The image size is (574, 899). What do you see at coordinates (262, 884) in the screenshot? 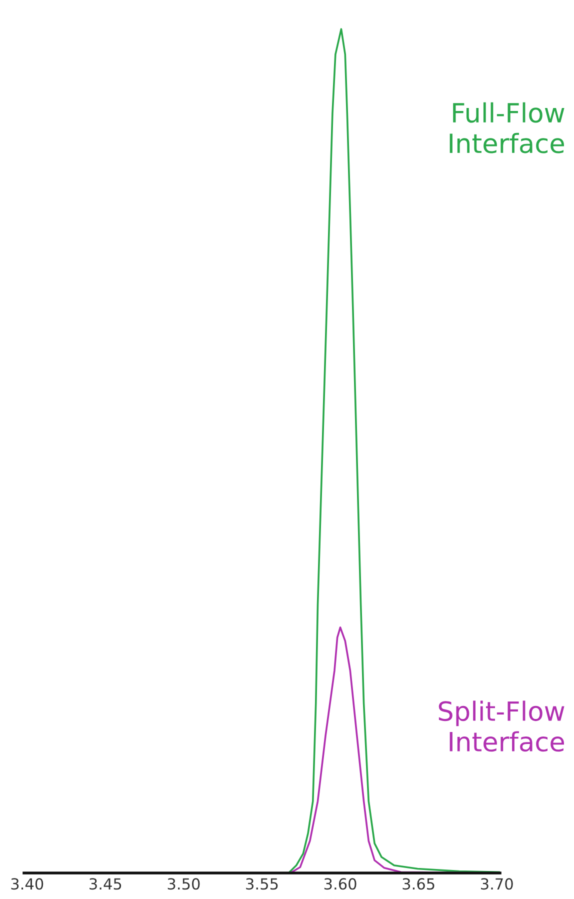
I see `x-tick-label: 3.55` at bounding box center [262, 884].